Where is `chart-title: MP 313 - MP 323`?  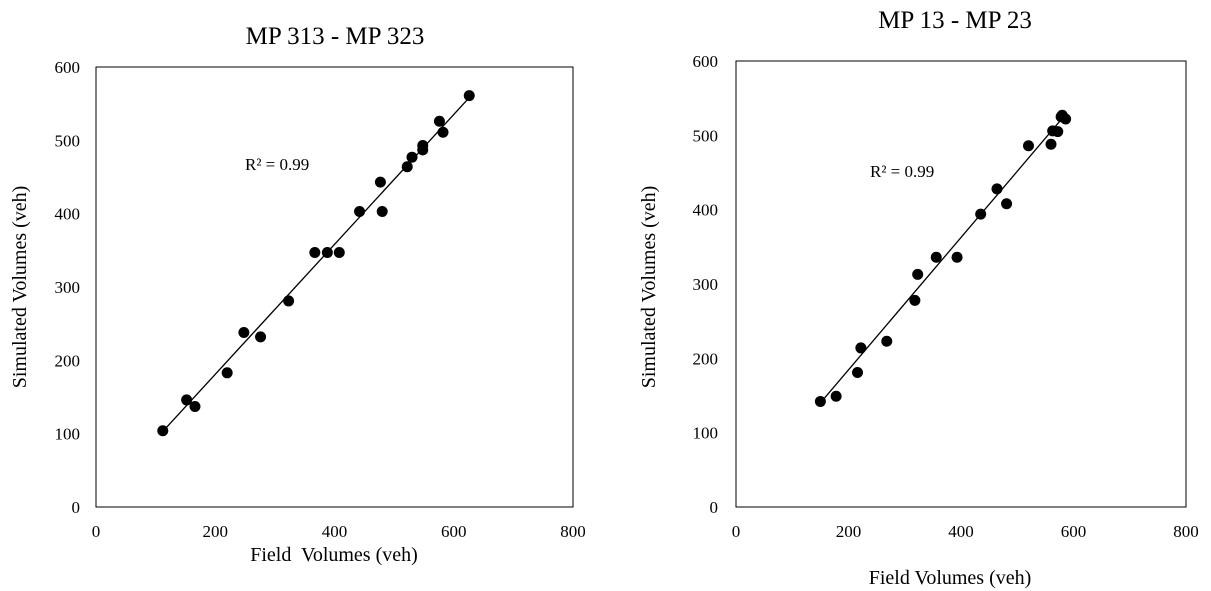
chart-title: MP 313 - MP 323 is located at coordinates (335, 36).